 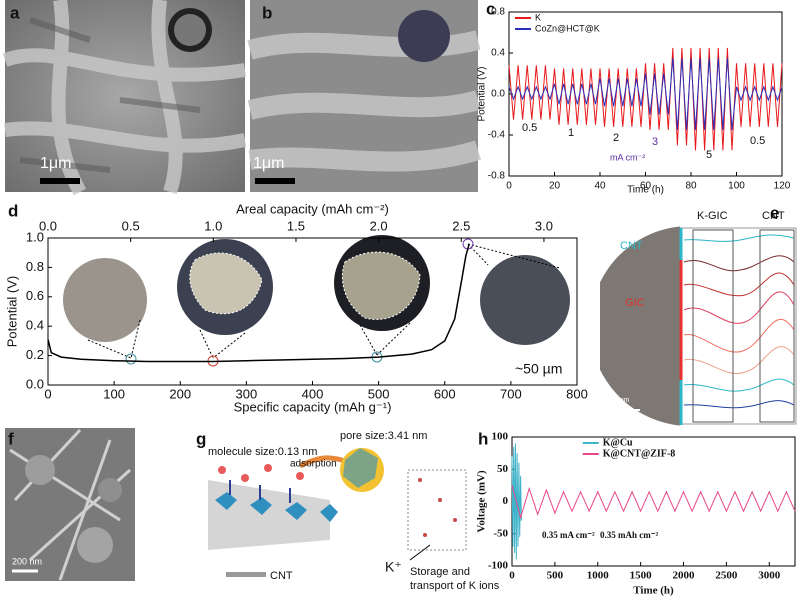 What do you see at coordinates (544, 225) in the screenshot?
I see `x2-tick-label: 3.0` at bounding box center [544, 225].